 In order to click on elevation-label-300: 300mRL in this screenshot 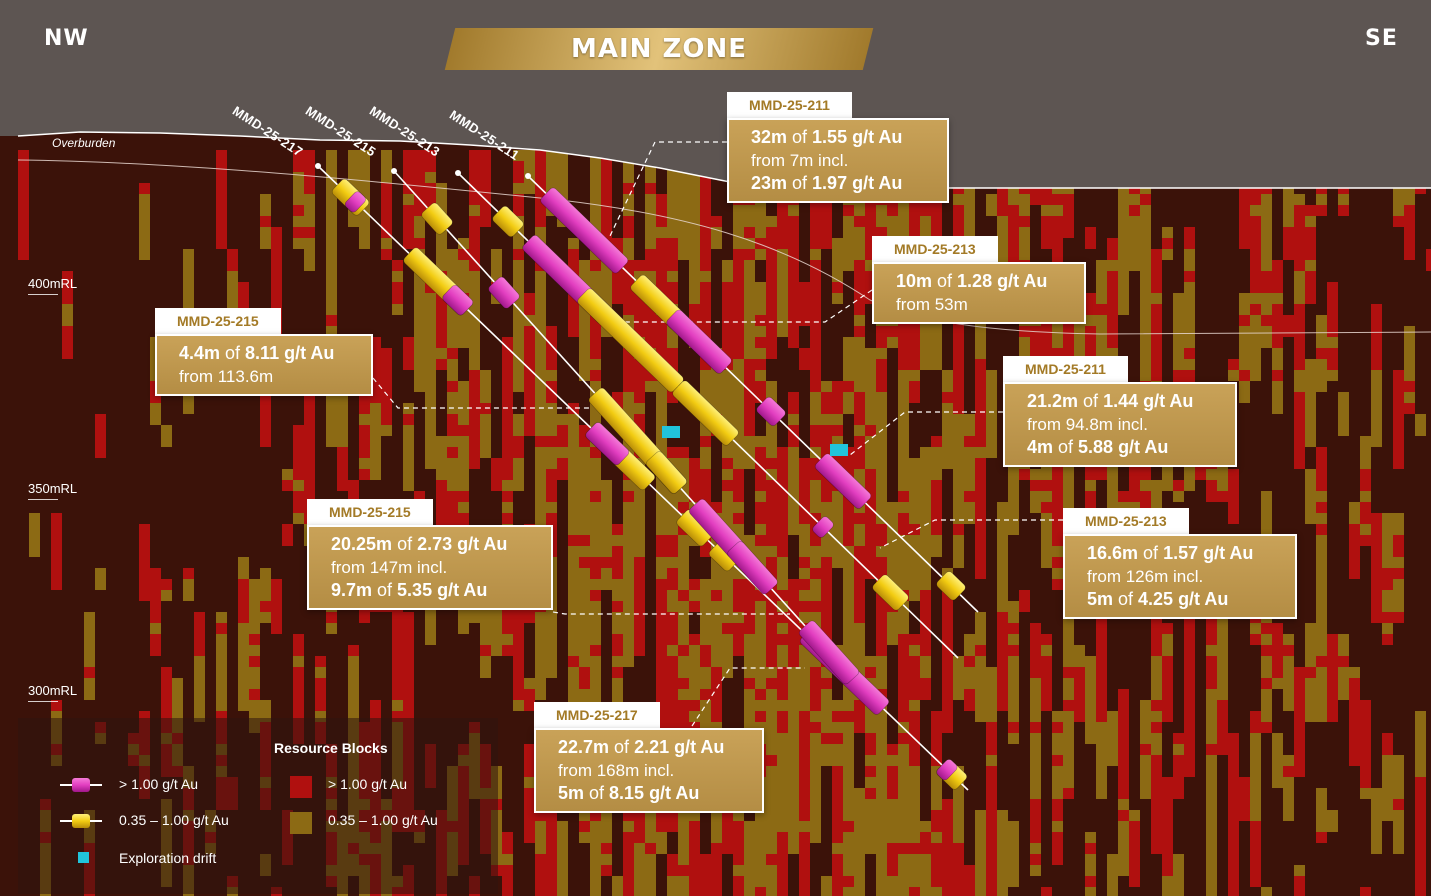, I will do `click(53, 690)`.